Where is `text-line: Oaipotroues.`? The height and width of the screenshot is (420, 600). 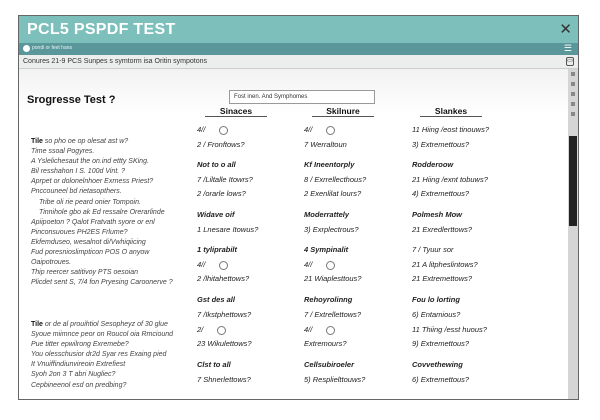 text-line: Oaipotroues. is located at coordinates (51, 263).